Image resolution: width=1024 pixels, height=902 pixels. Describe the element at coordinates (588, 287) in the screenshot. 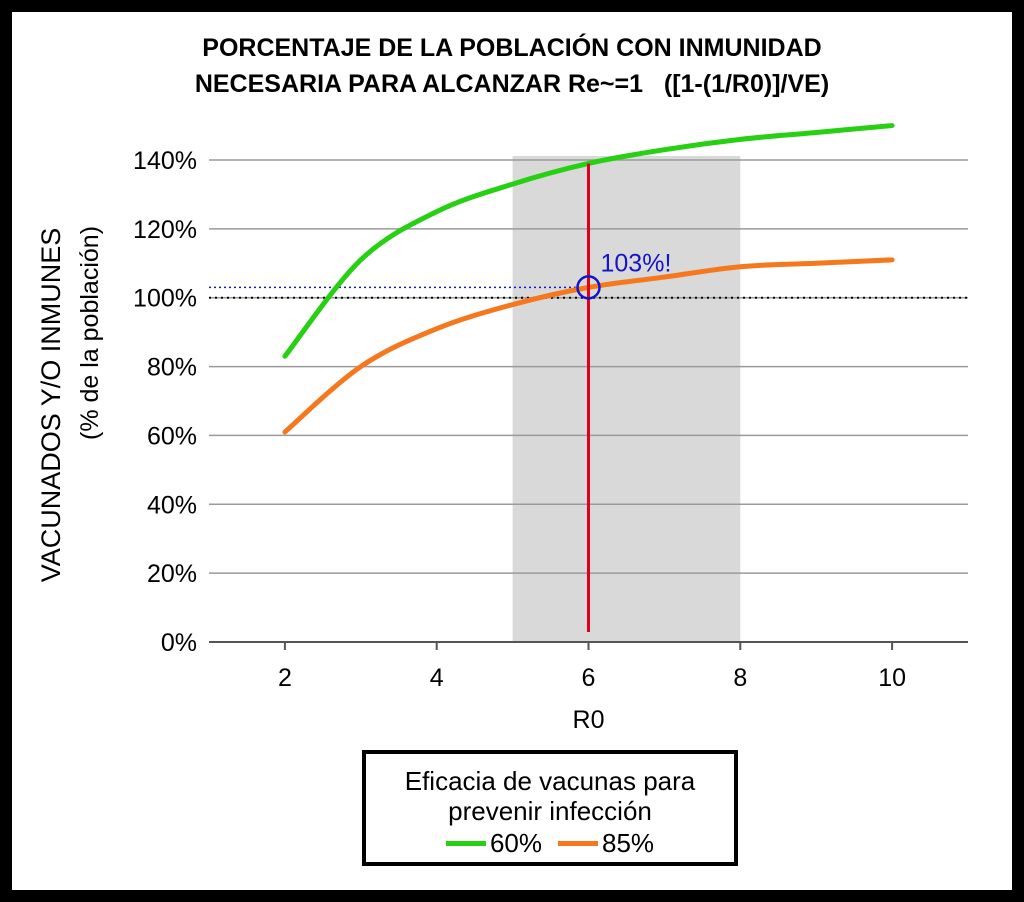

I see `highlight-marker` at that location.